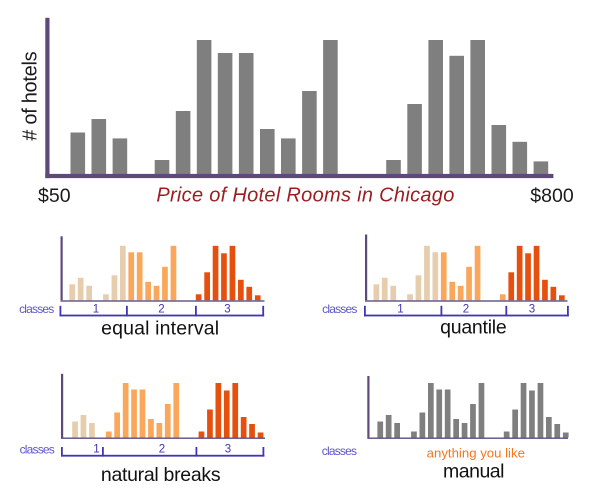 The image size is (603, 494). I want to click on svg-text: # of hotels, so click(30, 95).